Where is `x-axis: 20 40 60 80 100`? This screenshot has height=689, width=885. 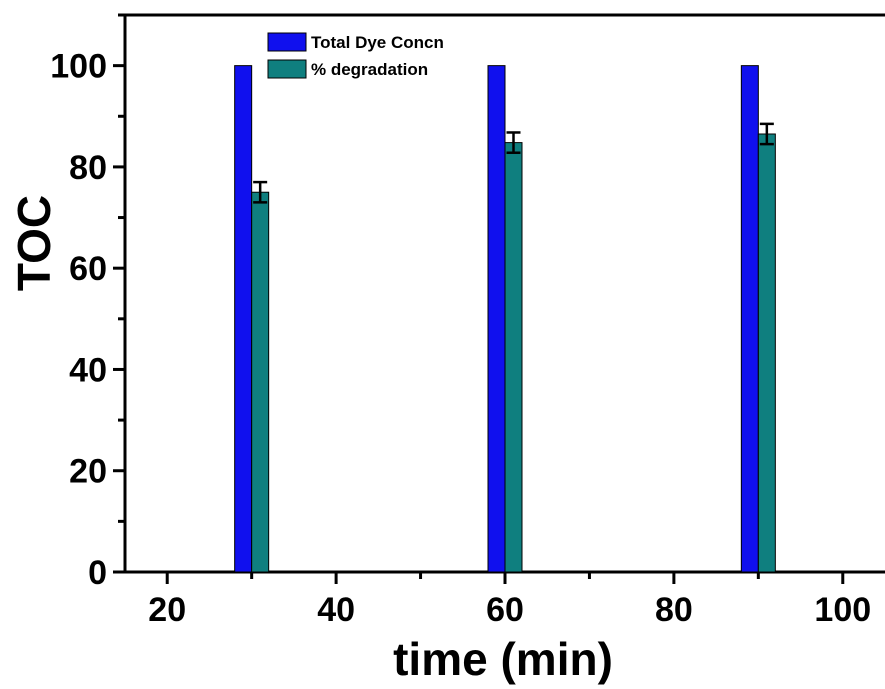 x-axis: 20 40 60 80 100 is located at coordinates (509, 600).